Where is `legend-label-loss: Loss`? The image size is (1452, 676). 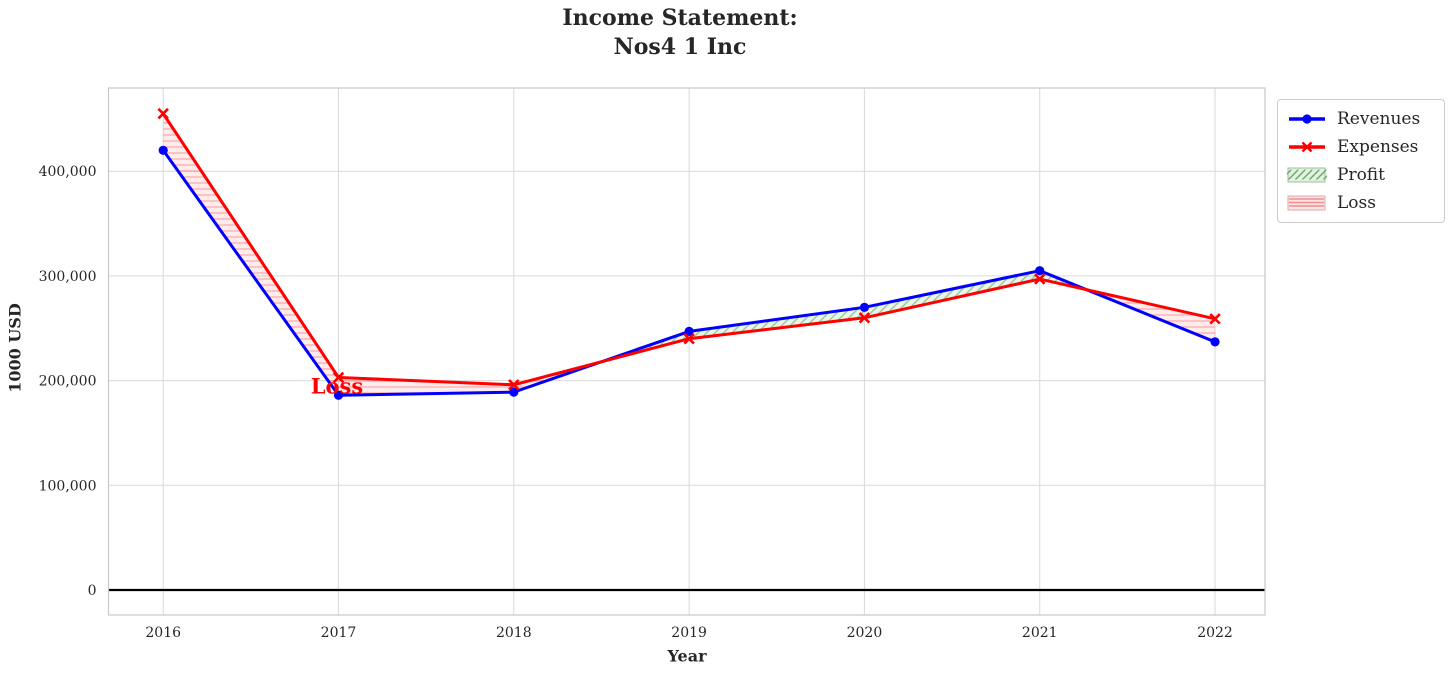
legend-label-loss: Loss is located at coordinates (1356, 203).